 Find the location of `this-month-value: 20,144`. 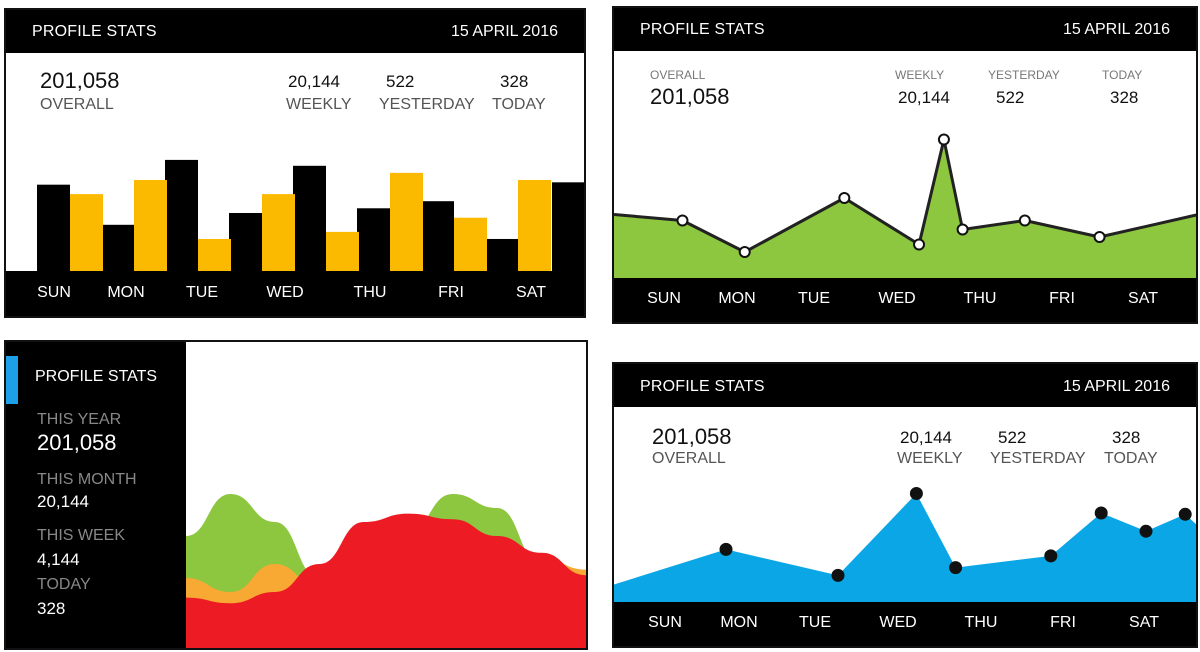

this-month-value: 20,144 is located at coordinates (63, 501).